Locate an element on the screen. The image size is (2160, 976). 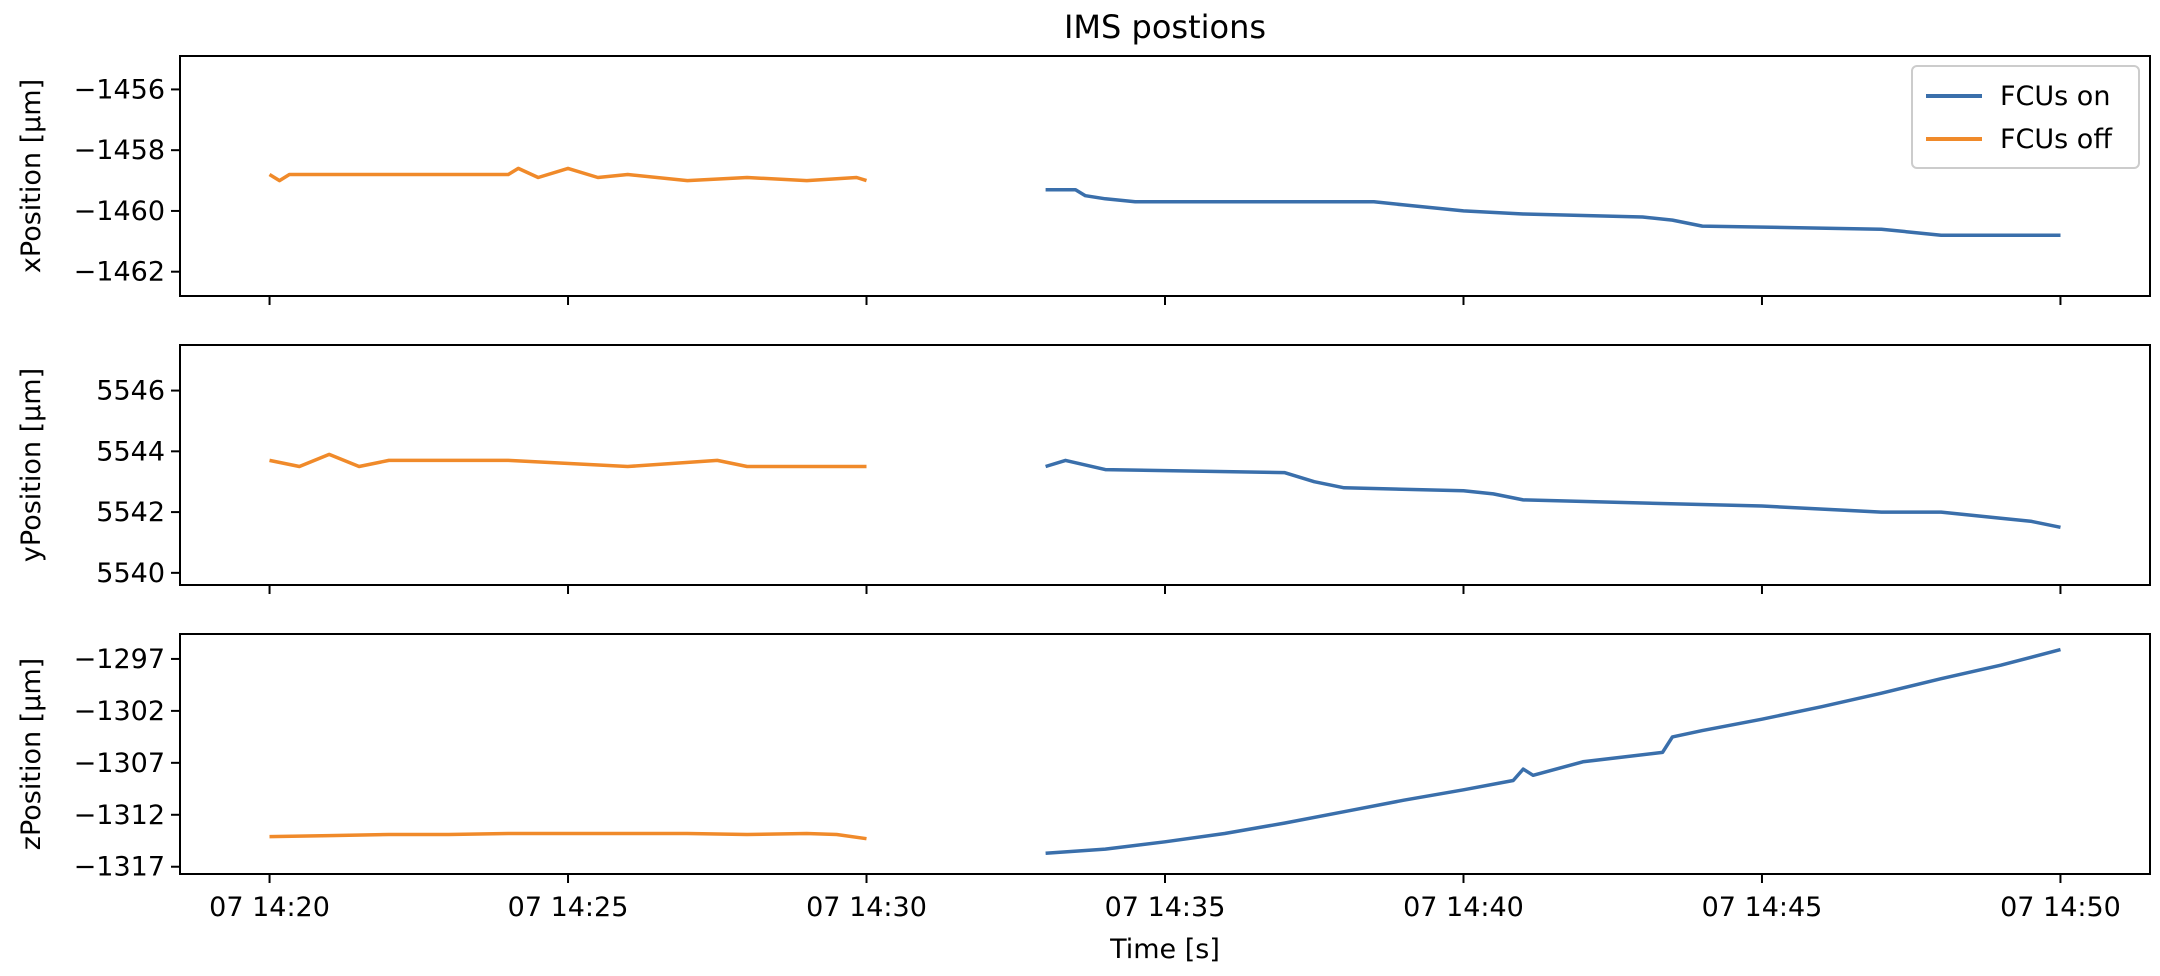
y-tick-label: 5544 is located at coordinates (130, 451).